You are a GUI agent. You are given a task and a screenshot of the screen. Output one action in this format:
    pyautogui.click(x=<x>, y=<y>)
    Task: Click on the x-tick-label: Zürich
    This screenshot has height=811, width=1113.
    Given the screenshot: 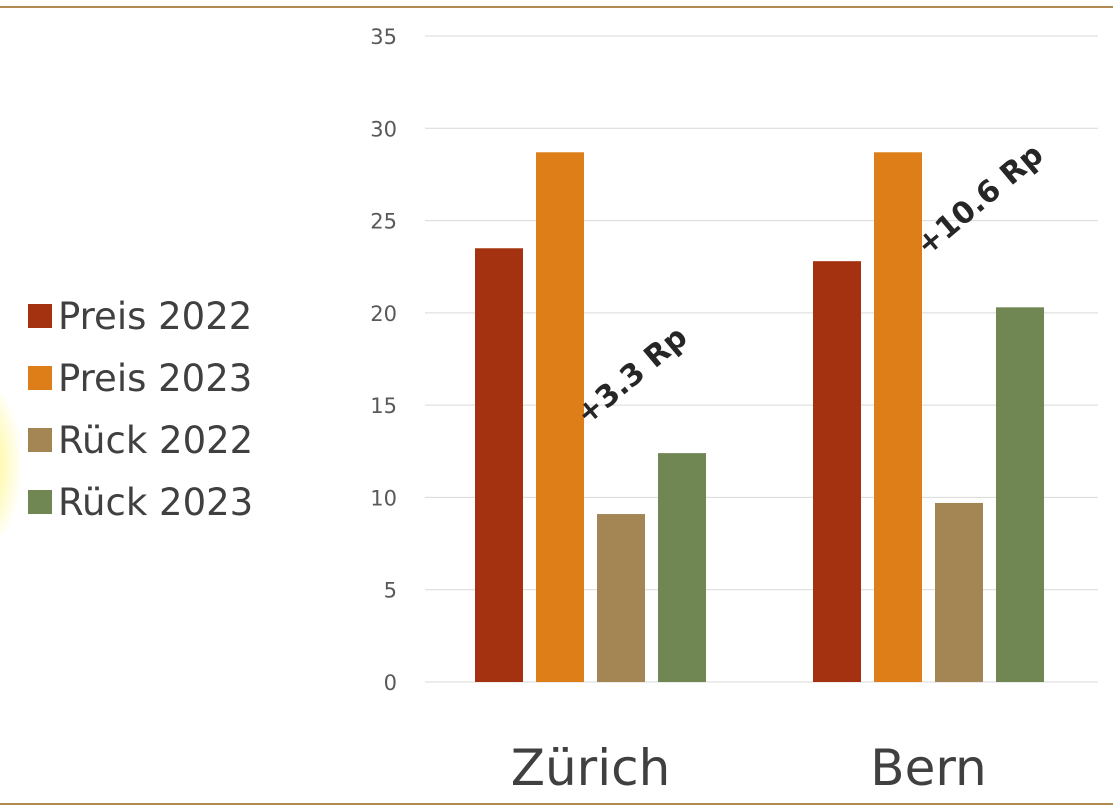 What is the action you would take?
    pyautogui.click(x=591, y=768)
    